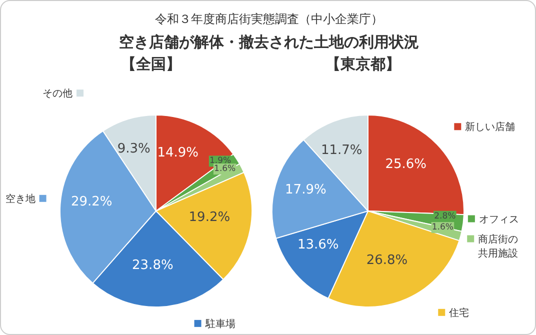 Image resolution: width=536 pixels, height=335 pixels. What do you see at coordinates (91, 202) in the screenshot?
I see `data-label: 29.2%` at bounding box center [91, 202].